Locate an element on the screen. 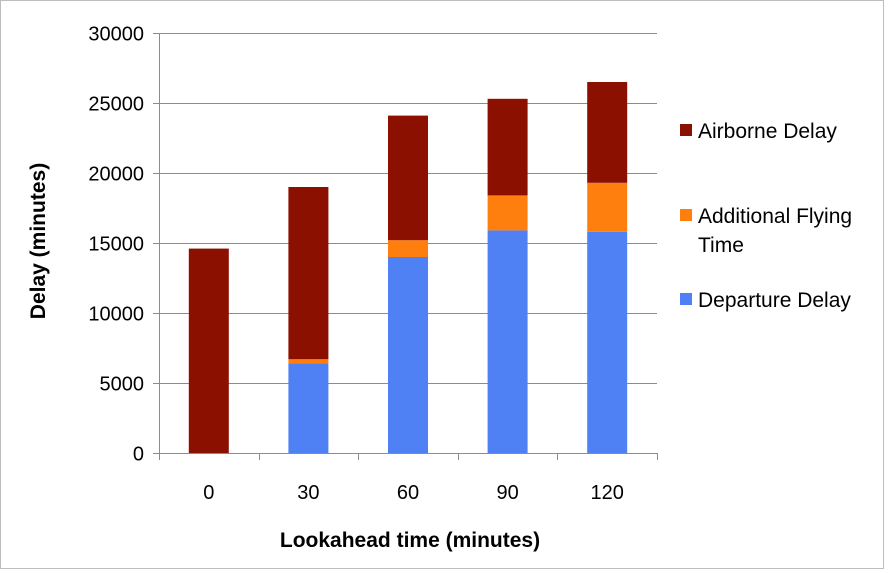  y-tick-labels: 0 5000 10000 15000 20000 25000 30000 is located at coordinates (116, 245).